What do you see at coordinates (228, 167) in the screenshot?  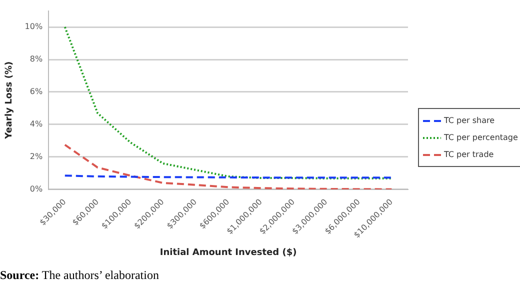 I see `line-series` at bounding box center [228, 167].